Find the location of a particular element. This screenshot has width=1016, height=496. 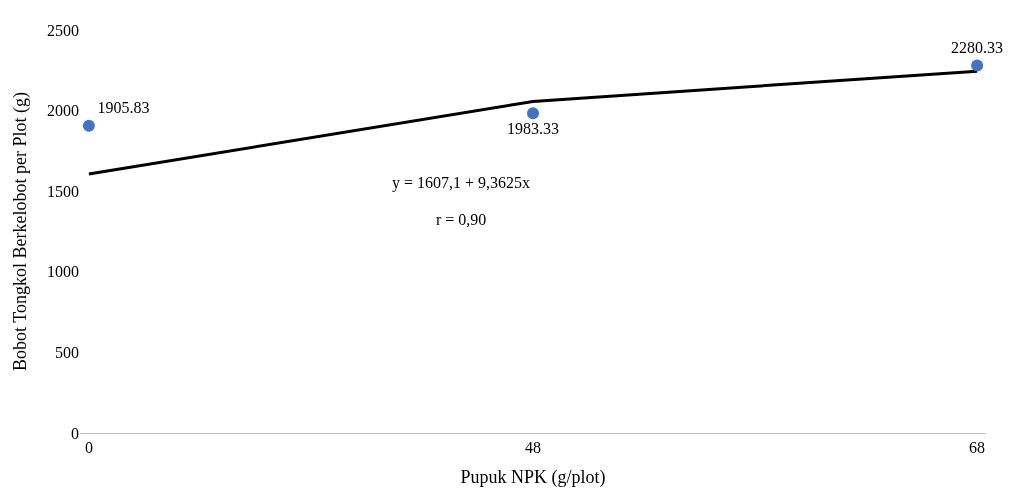

data-label: 2280.33 is located at coordinates (977, 47).